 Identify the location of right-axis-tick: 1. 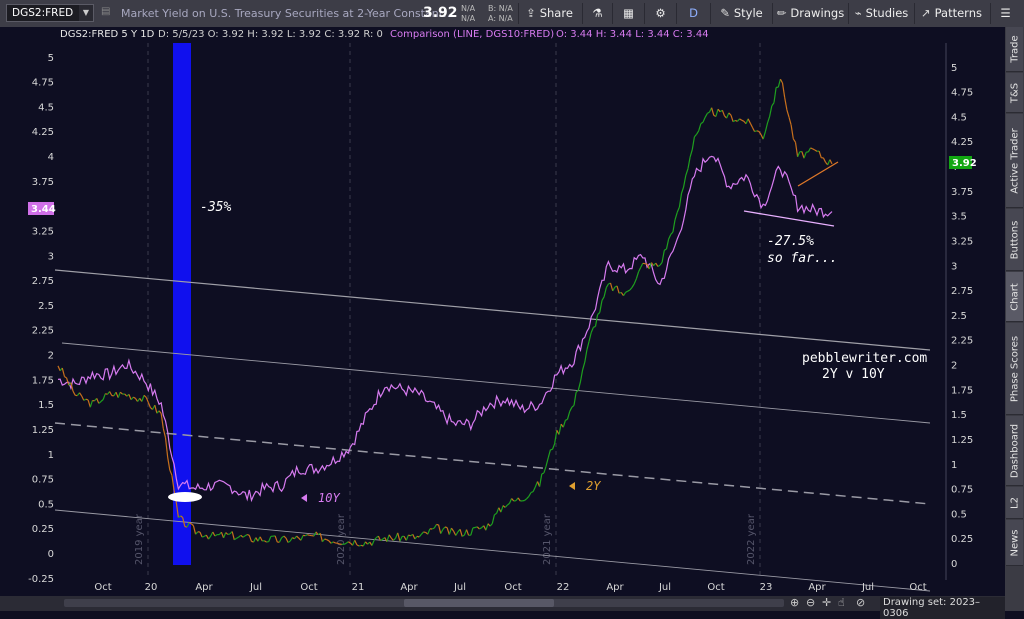
(954, 465).